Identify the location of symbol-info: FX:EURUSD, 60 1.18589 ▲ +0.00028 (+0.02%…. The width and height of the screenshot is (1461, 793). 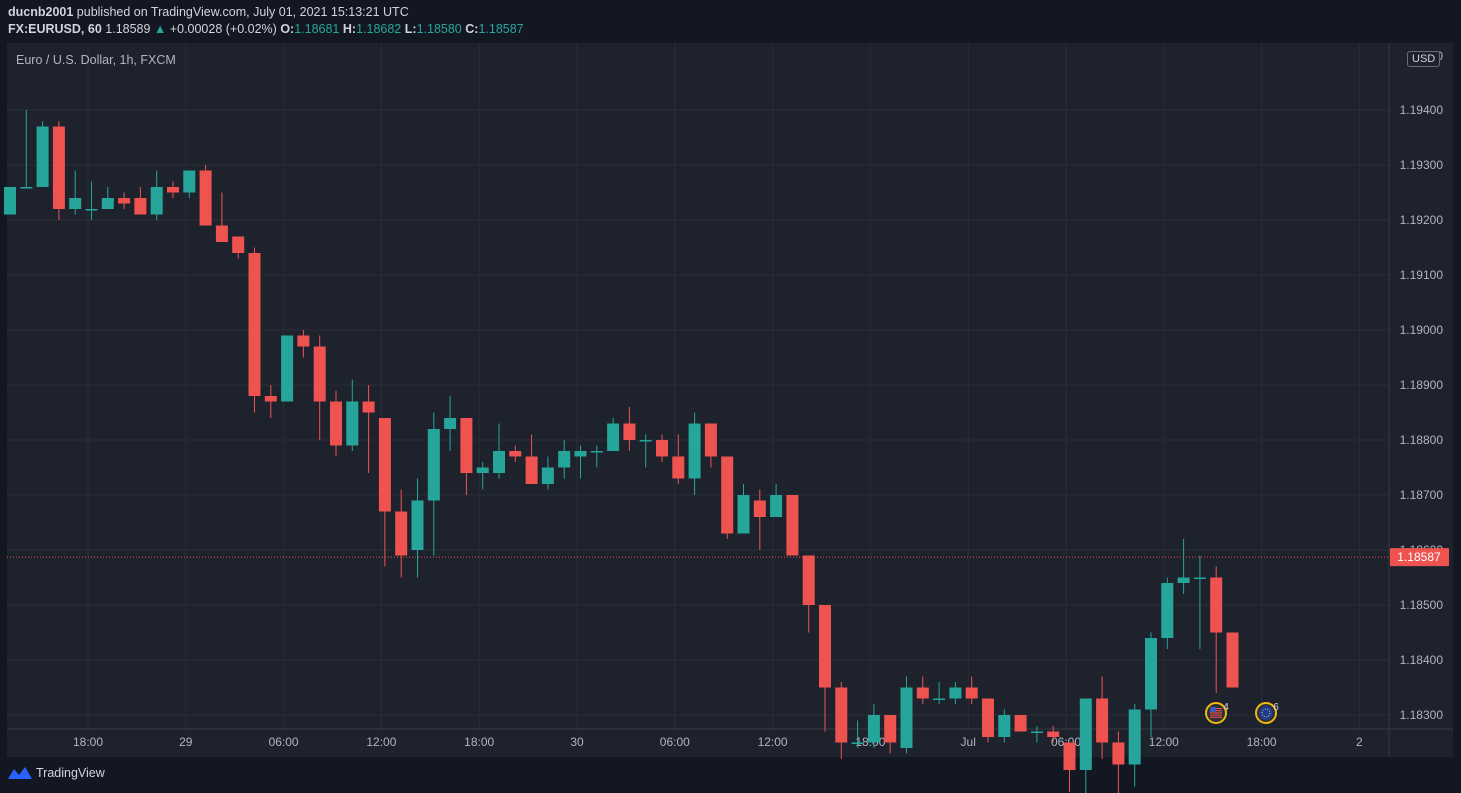
(266, 29).